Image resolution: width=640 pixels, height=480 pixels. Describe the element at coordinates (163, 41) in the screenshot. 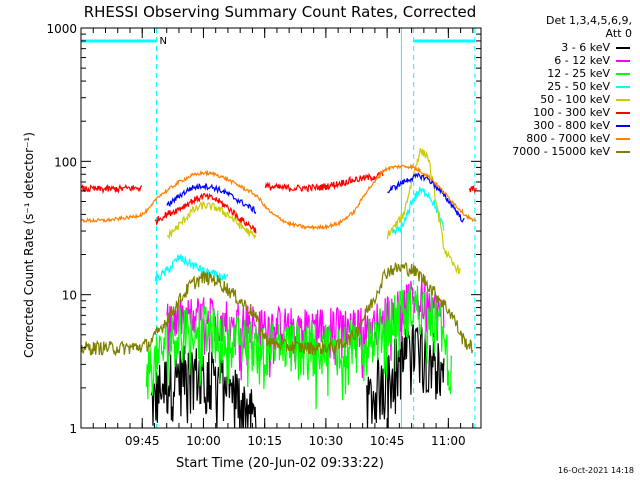

I see `night-flag-label: N` at that location.